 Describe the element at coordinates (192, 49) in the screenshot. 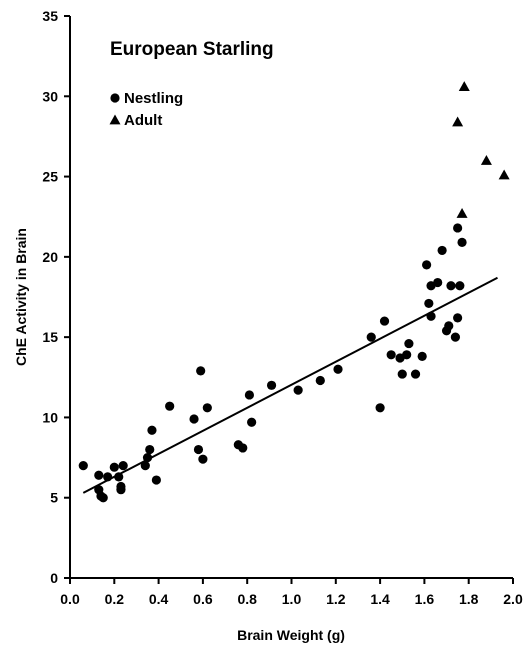

I see `chart-title: European Starling` at that location.